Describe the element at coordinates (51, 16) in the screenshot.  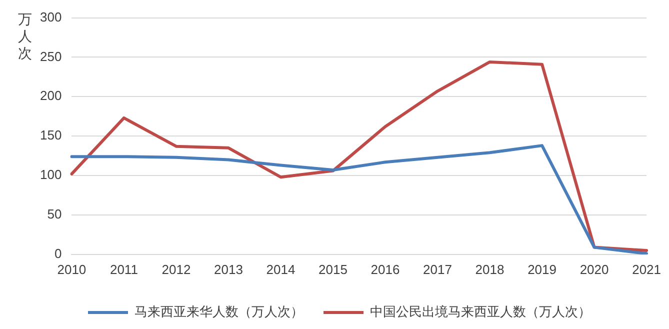
I see `y-tick-label: 300` at that location.